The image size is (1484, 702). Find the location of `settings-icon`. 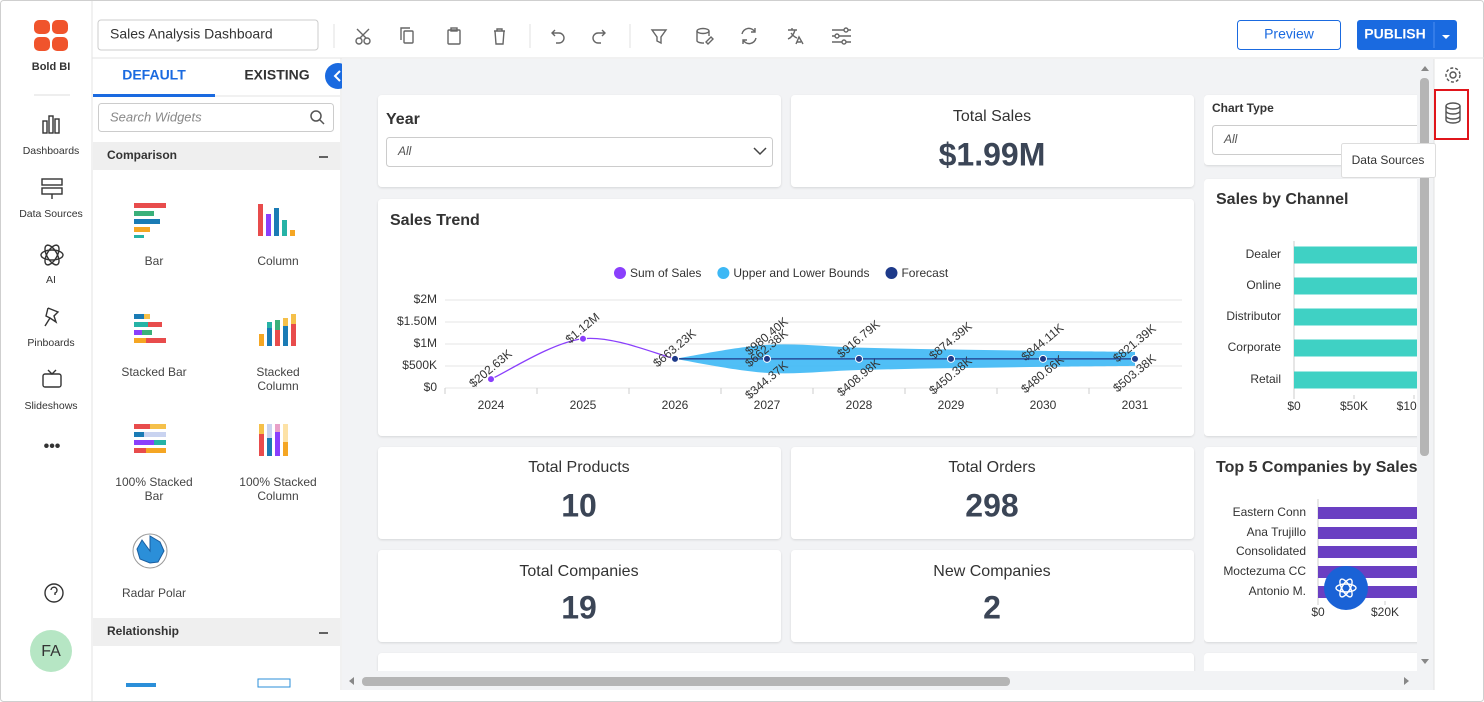

settings-icon is located at coordinates (1453, 75).